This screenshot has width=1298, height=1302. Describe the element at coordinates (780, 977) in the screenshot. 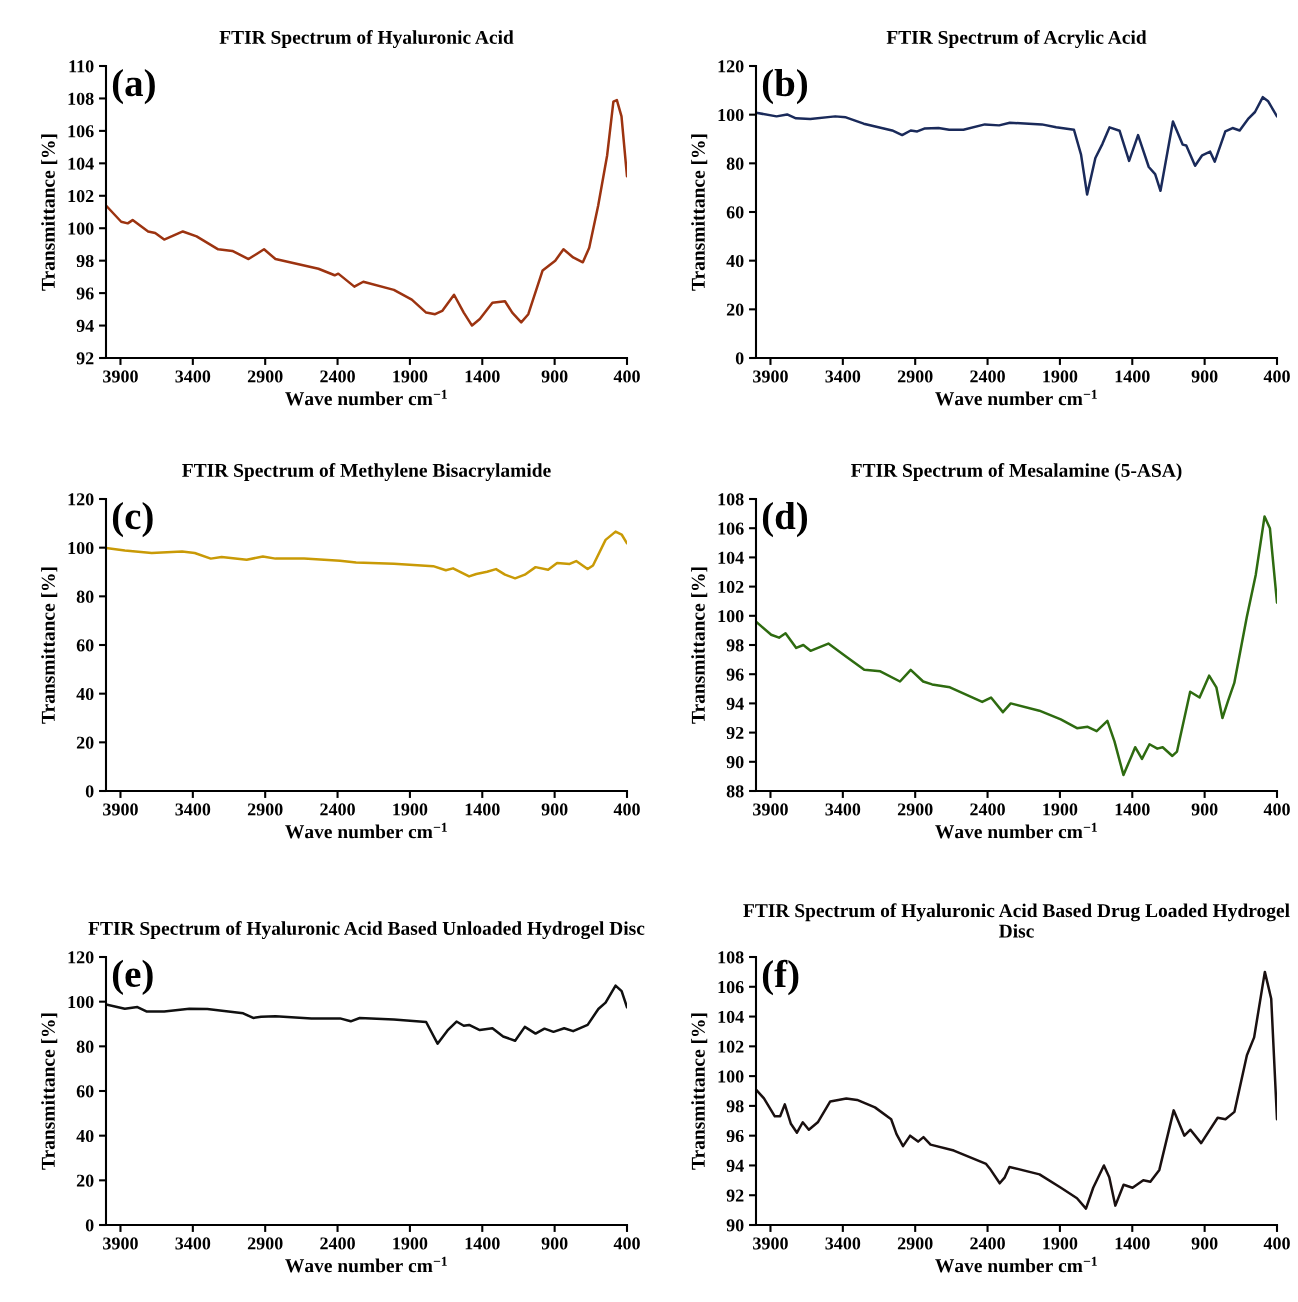

I see `annotation: (f)` at that location.